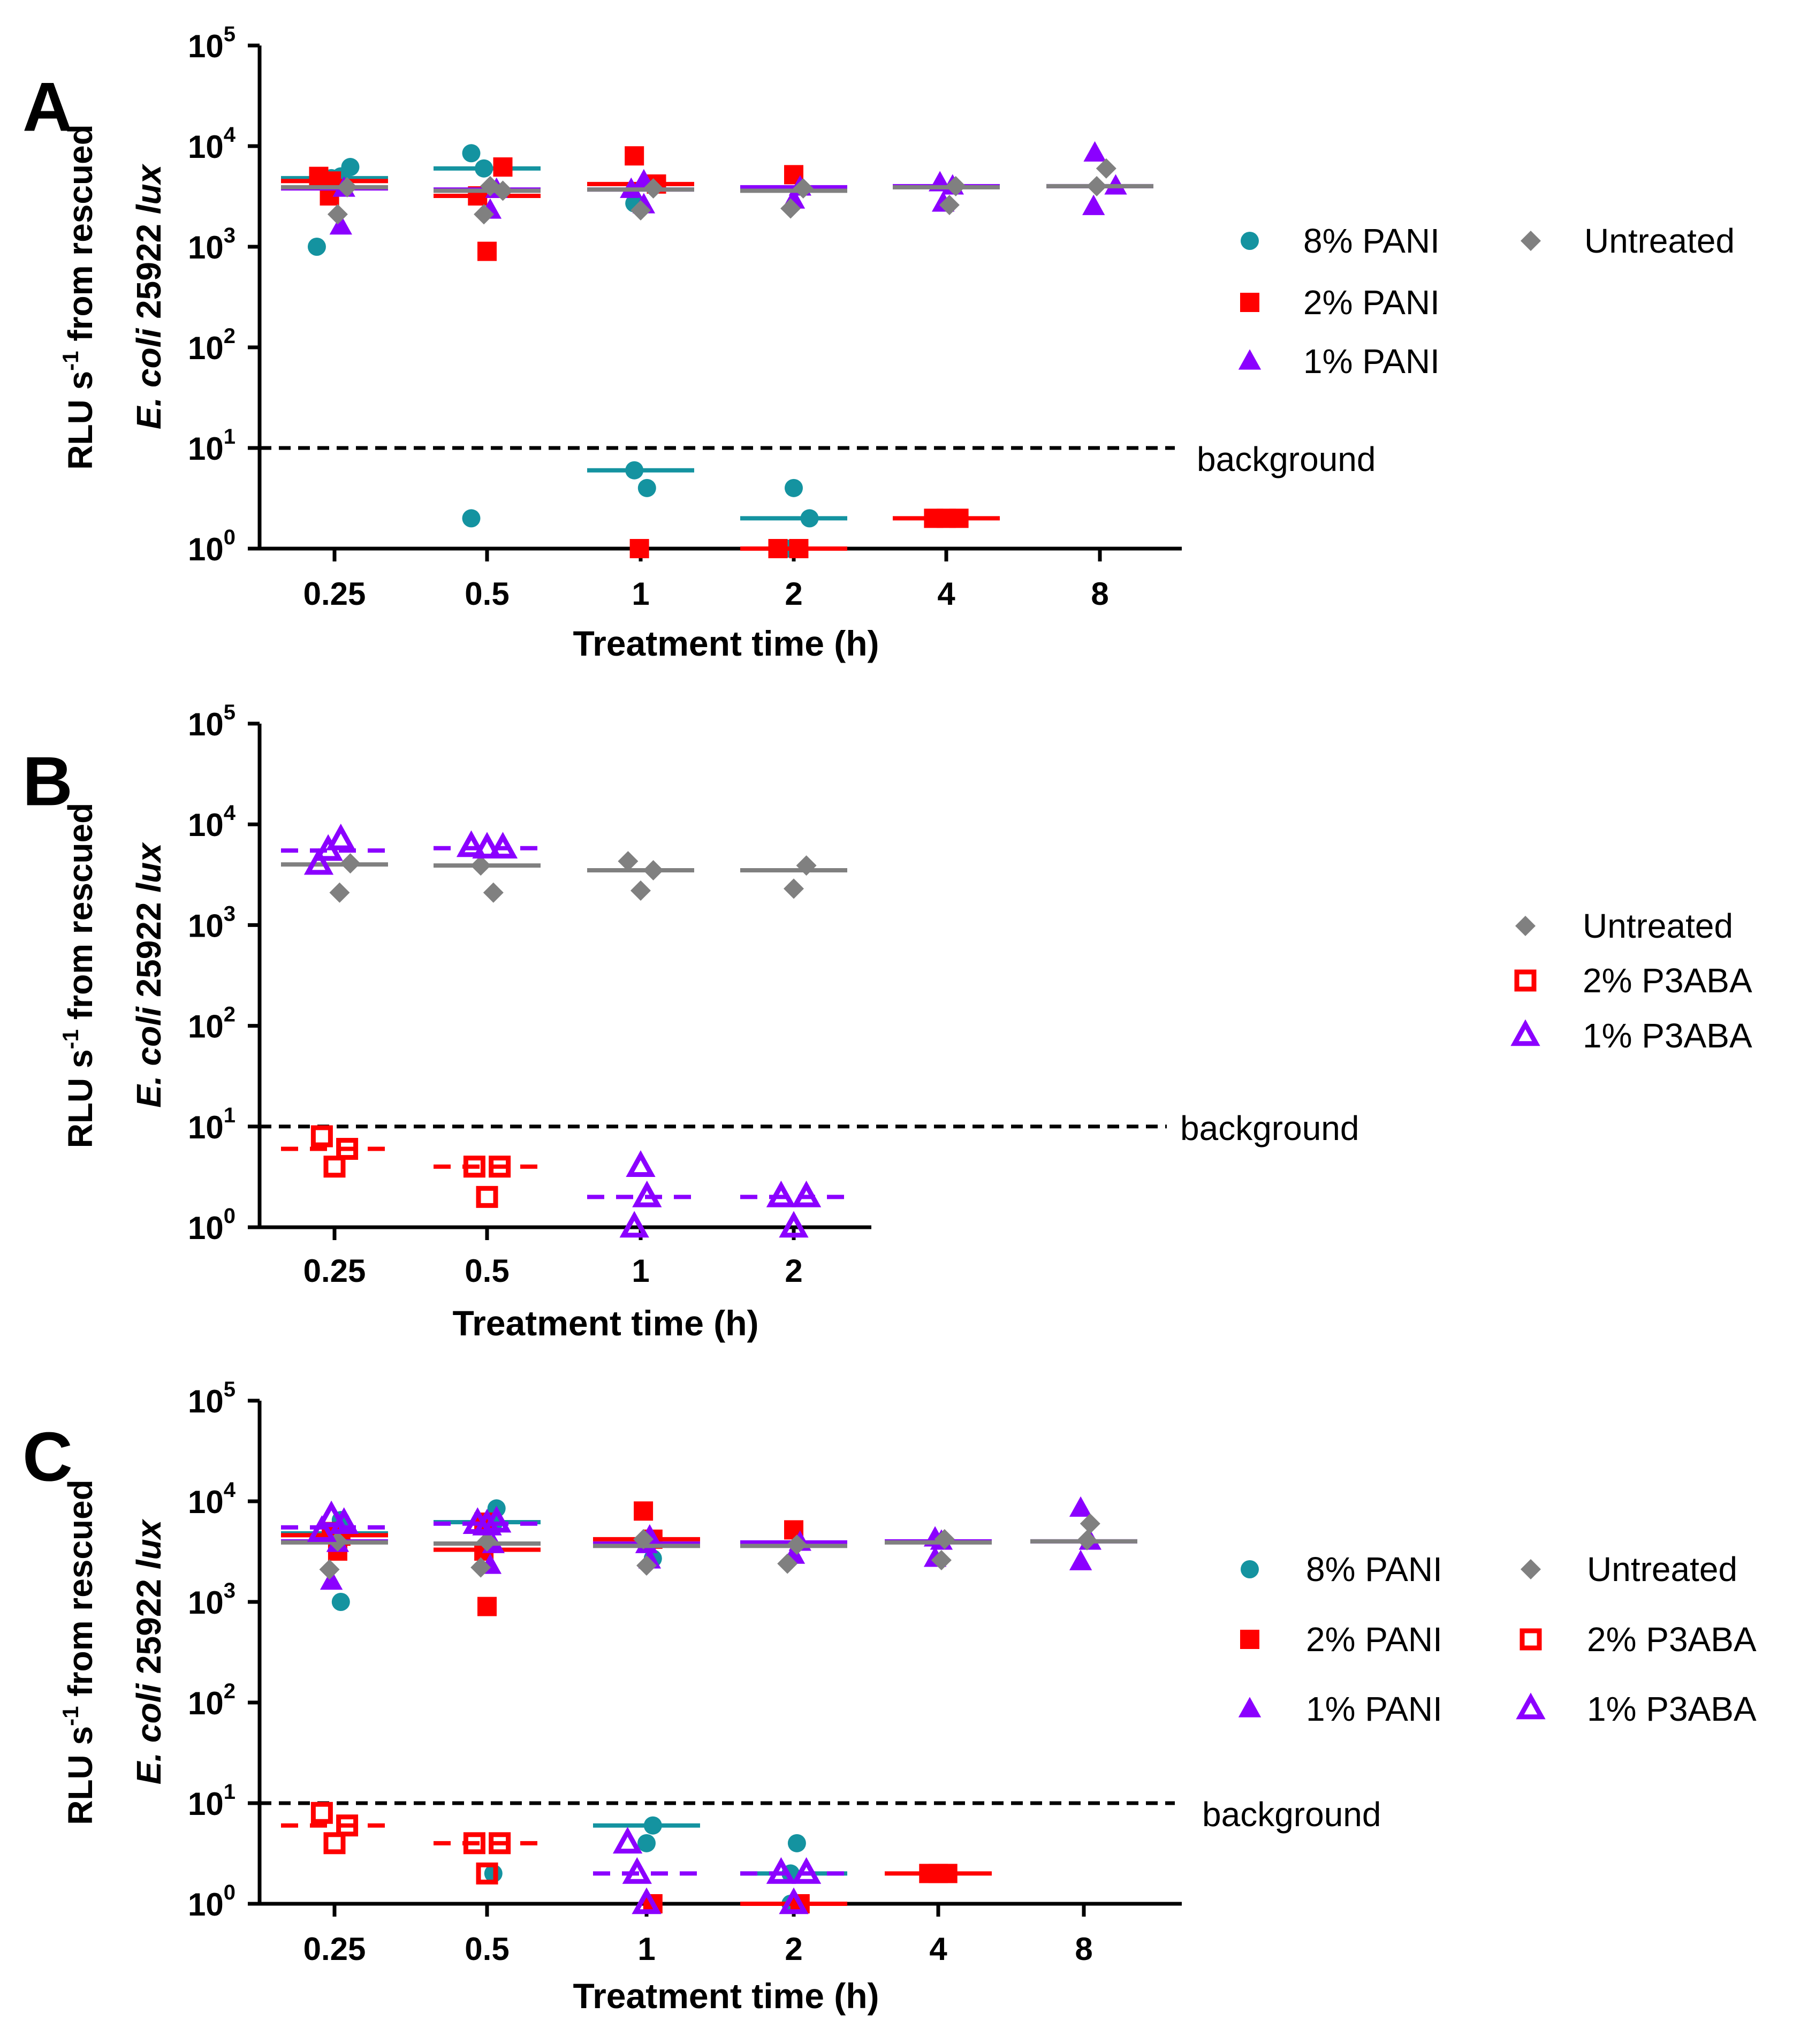 The image size is (1793, 2044). Describe the element at coordinates (641, 1271) in the screenshot. I see `x-tick-label: 1` at that location.